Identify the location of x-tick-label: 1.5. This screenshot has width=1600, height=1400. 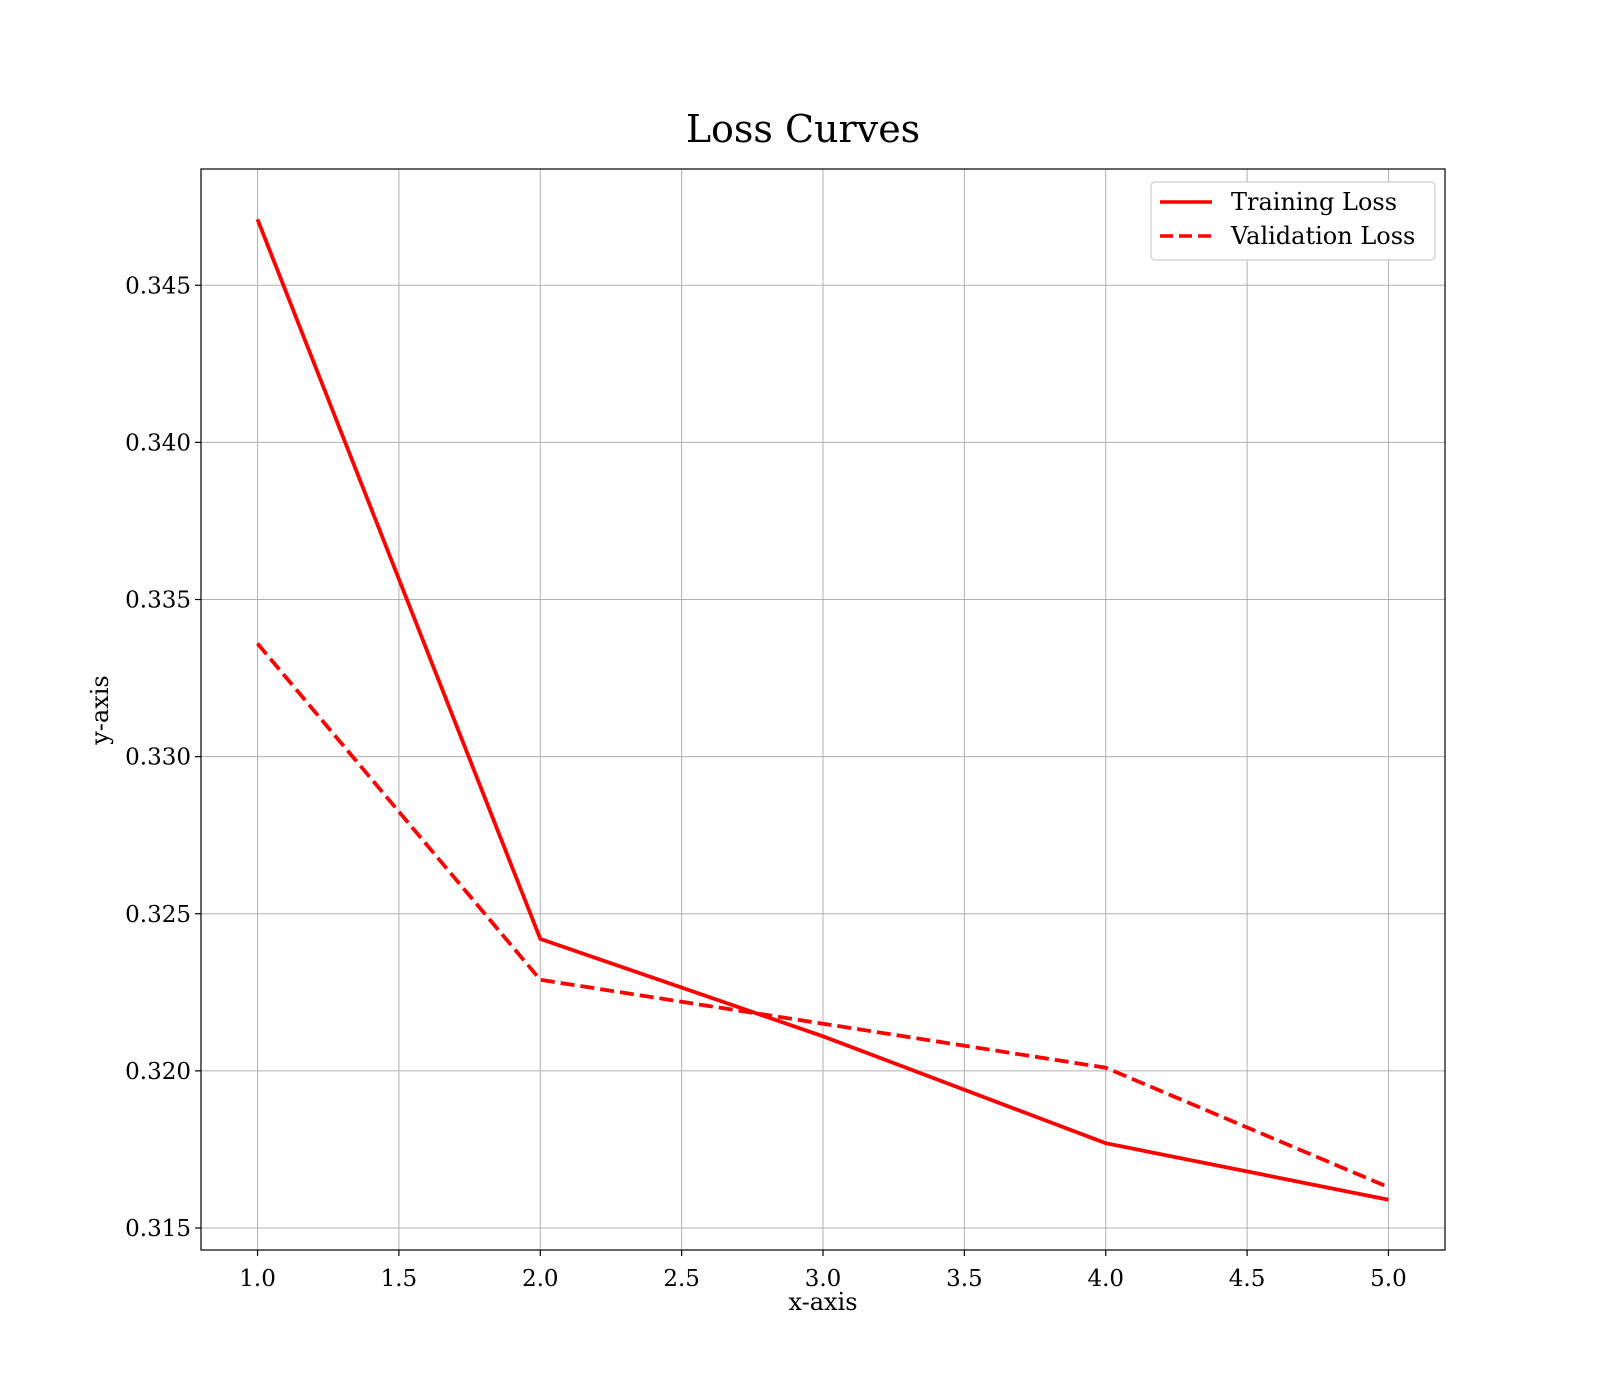
(399, 1279).